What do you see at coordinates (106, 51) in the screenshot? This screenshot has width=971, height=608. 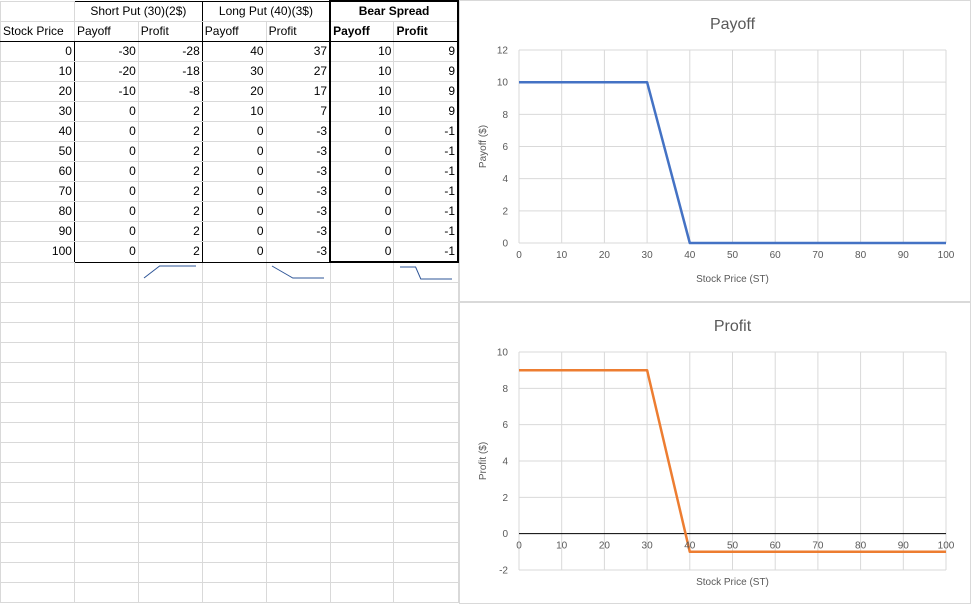 I see `table-cell: -30` at bounding box center [106, 51].